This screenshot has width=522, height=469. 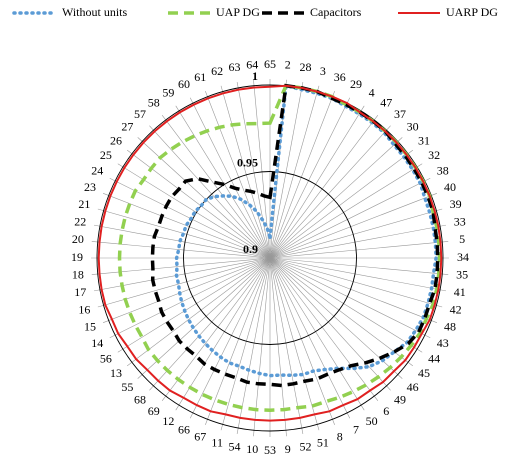 I want to click on category-label: 48, so click(x=450, y=326).